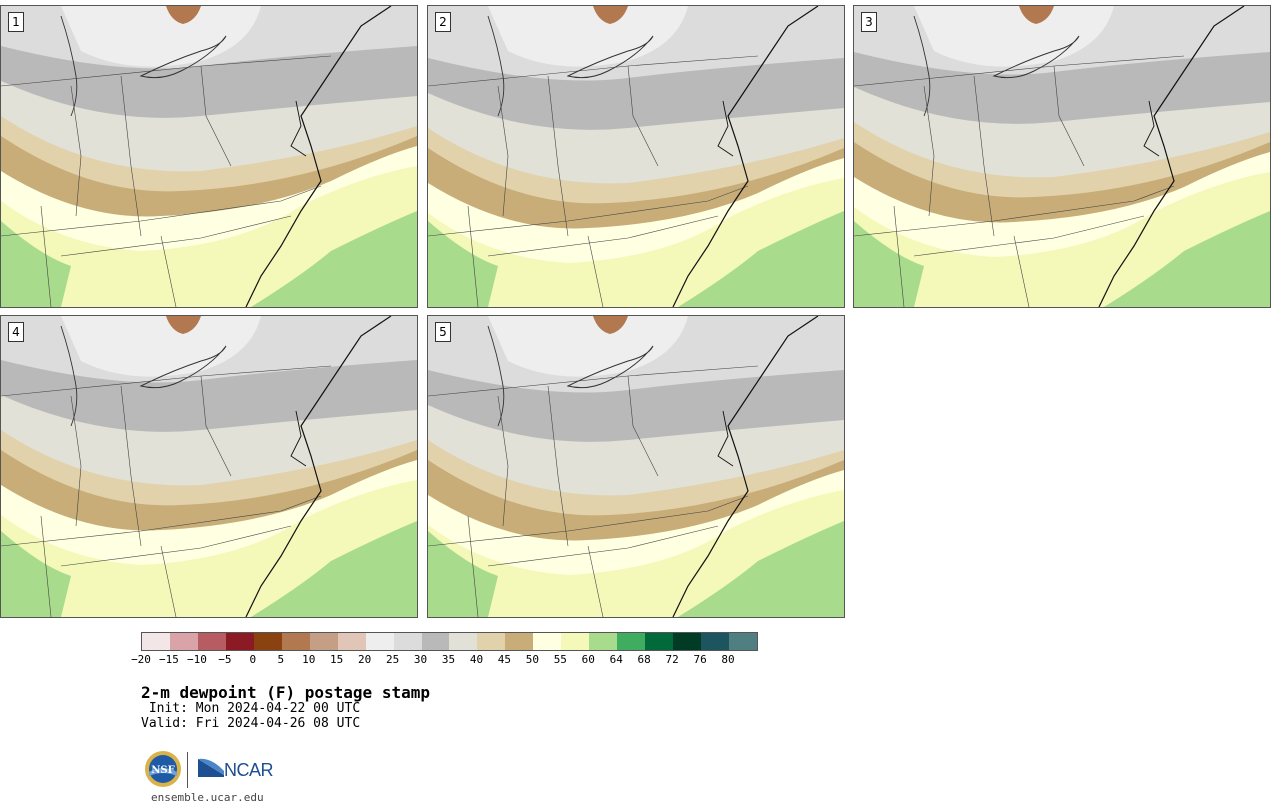  Describe the element at coordinates (392, 659) in the screenshot. I see `colorbar-tick-label: 25` at that location.